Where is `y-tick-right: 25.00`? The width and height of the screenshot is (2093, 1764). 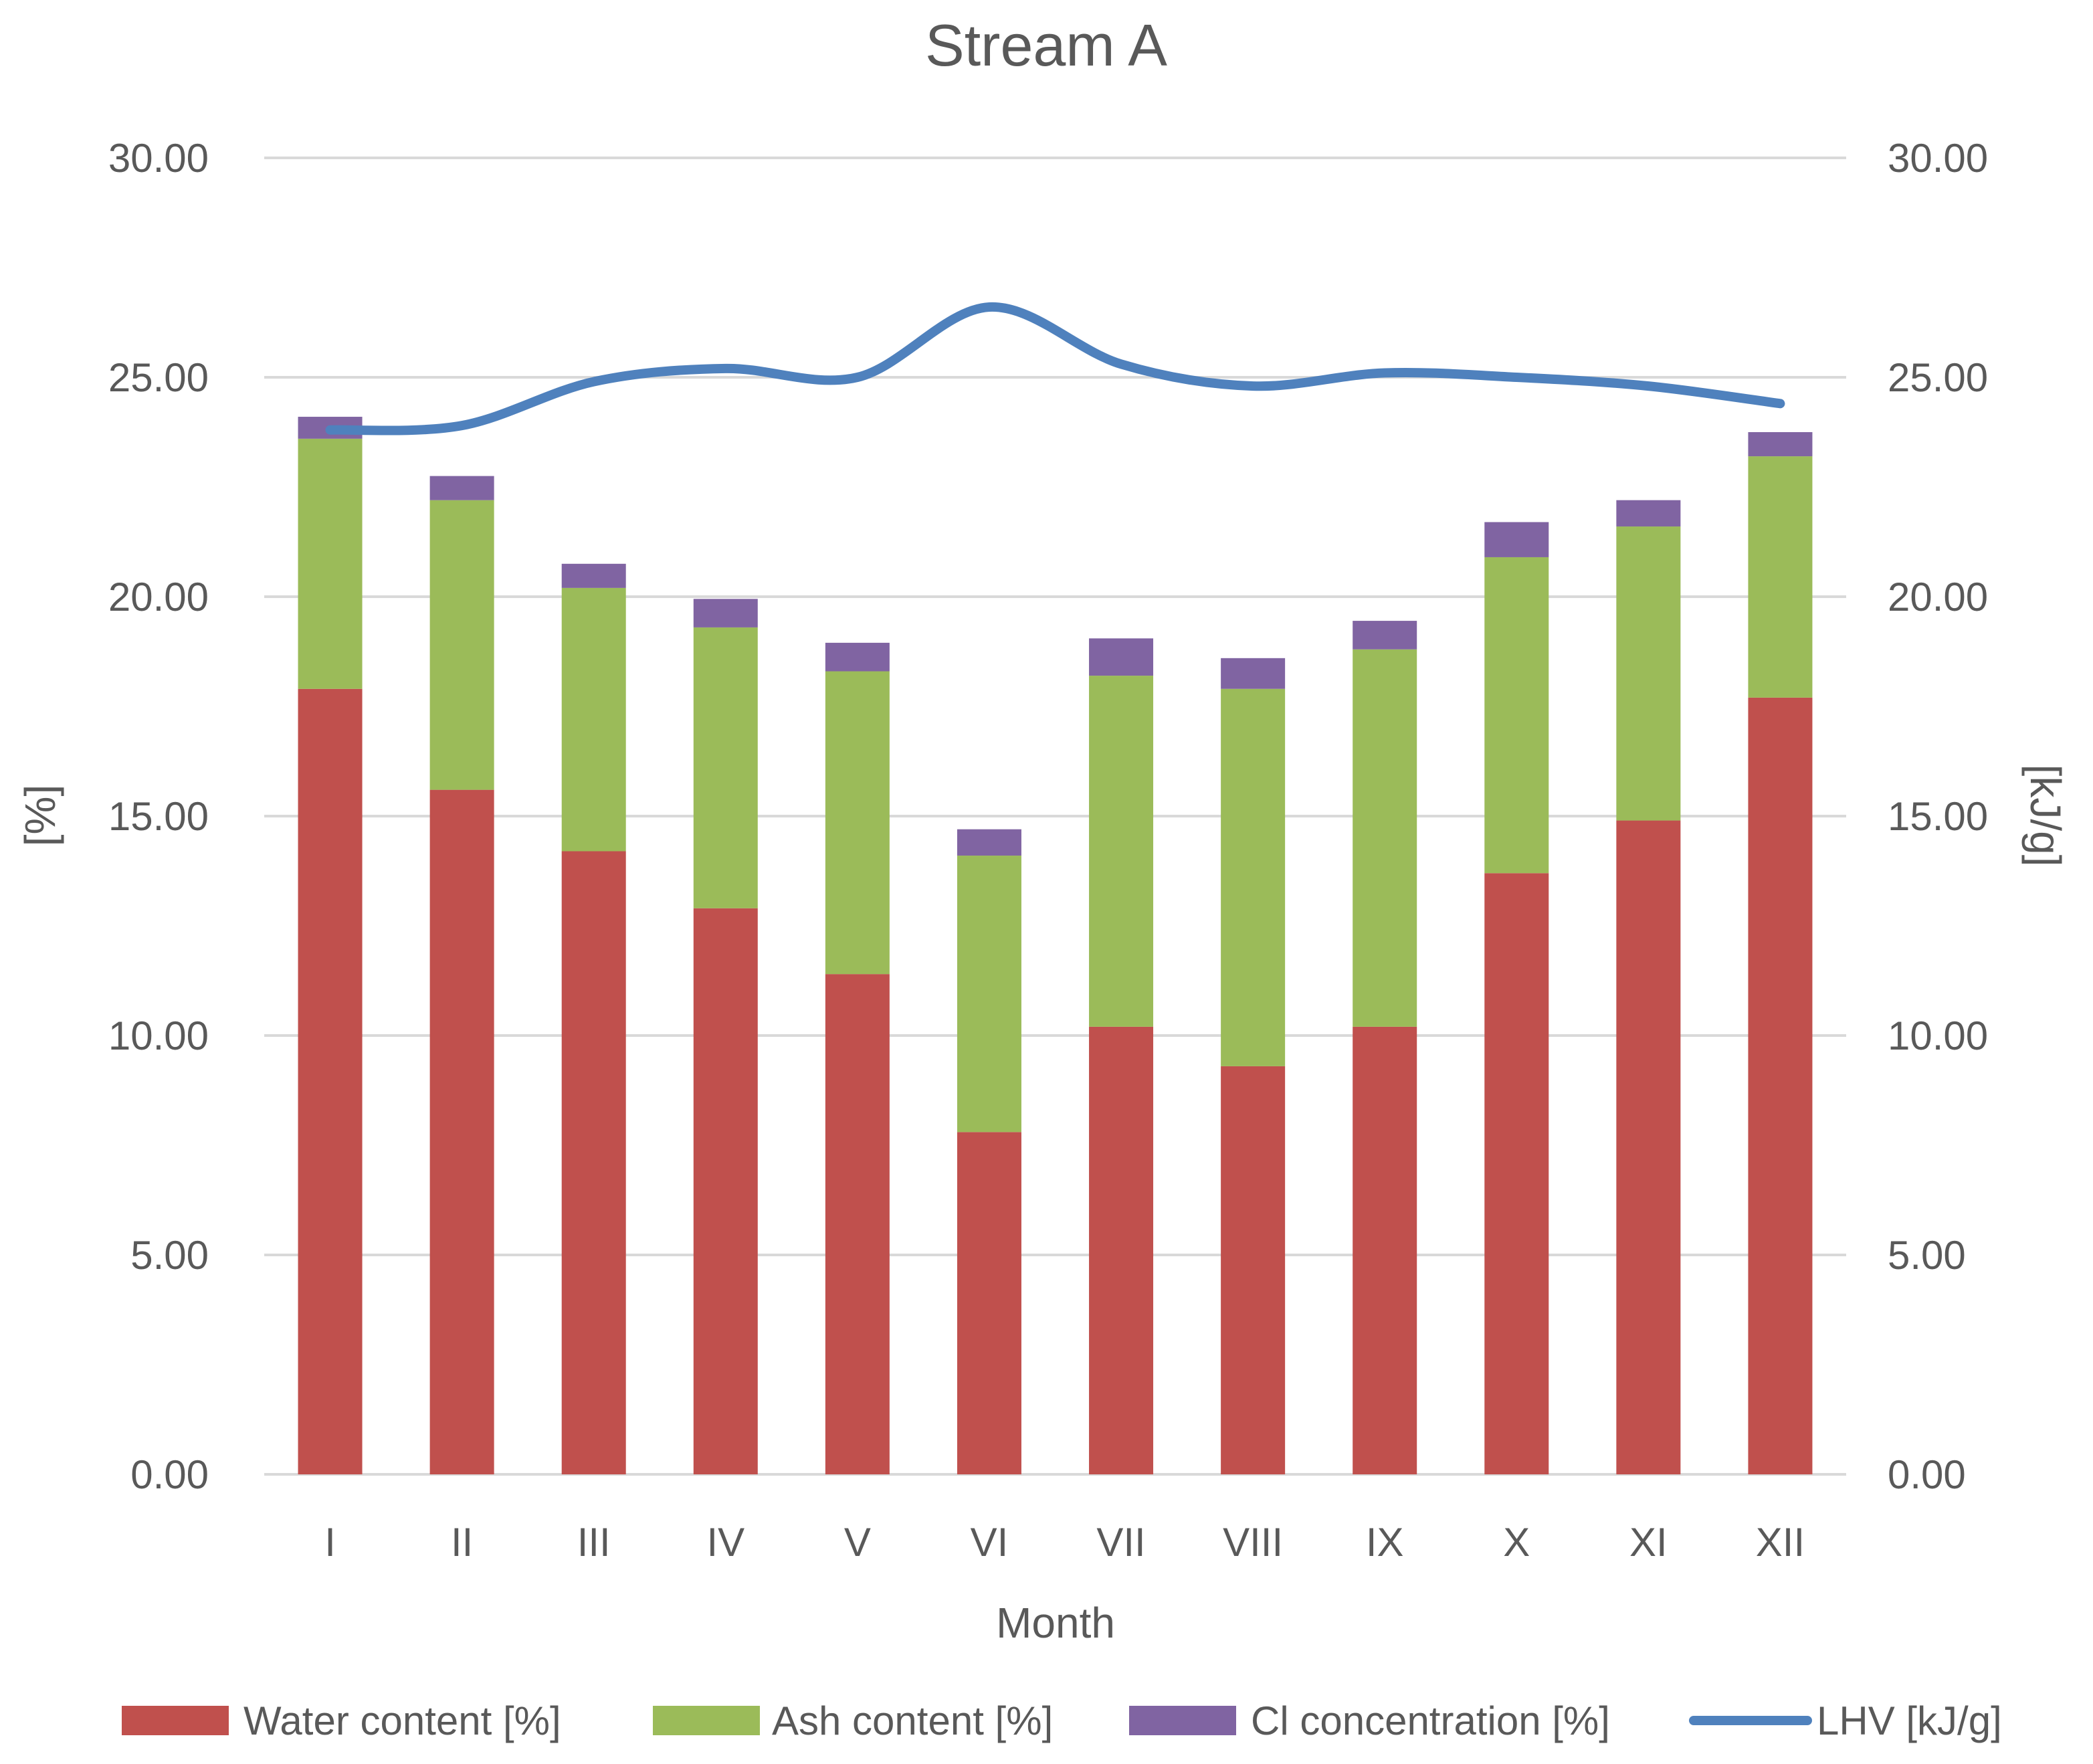 y-tick-right: 25.00 is located at coordinates (1938, 377).